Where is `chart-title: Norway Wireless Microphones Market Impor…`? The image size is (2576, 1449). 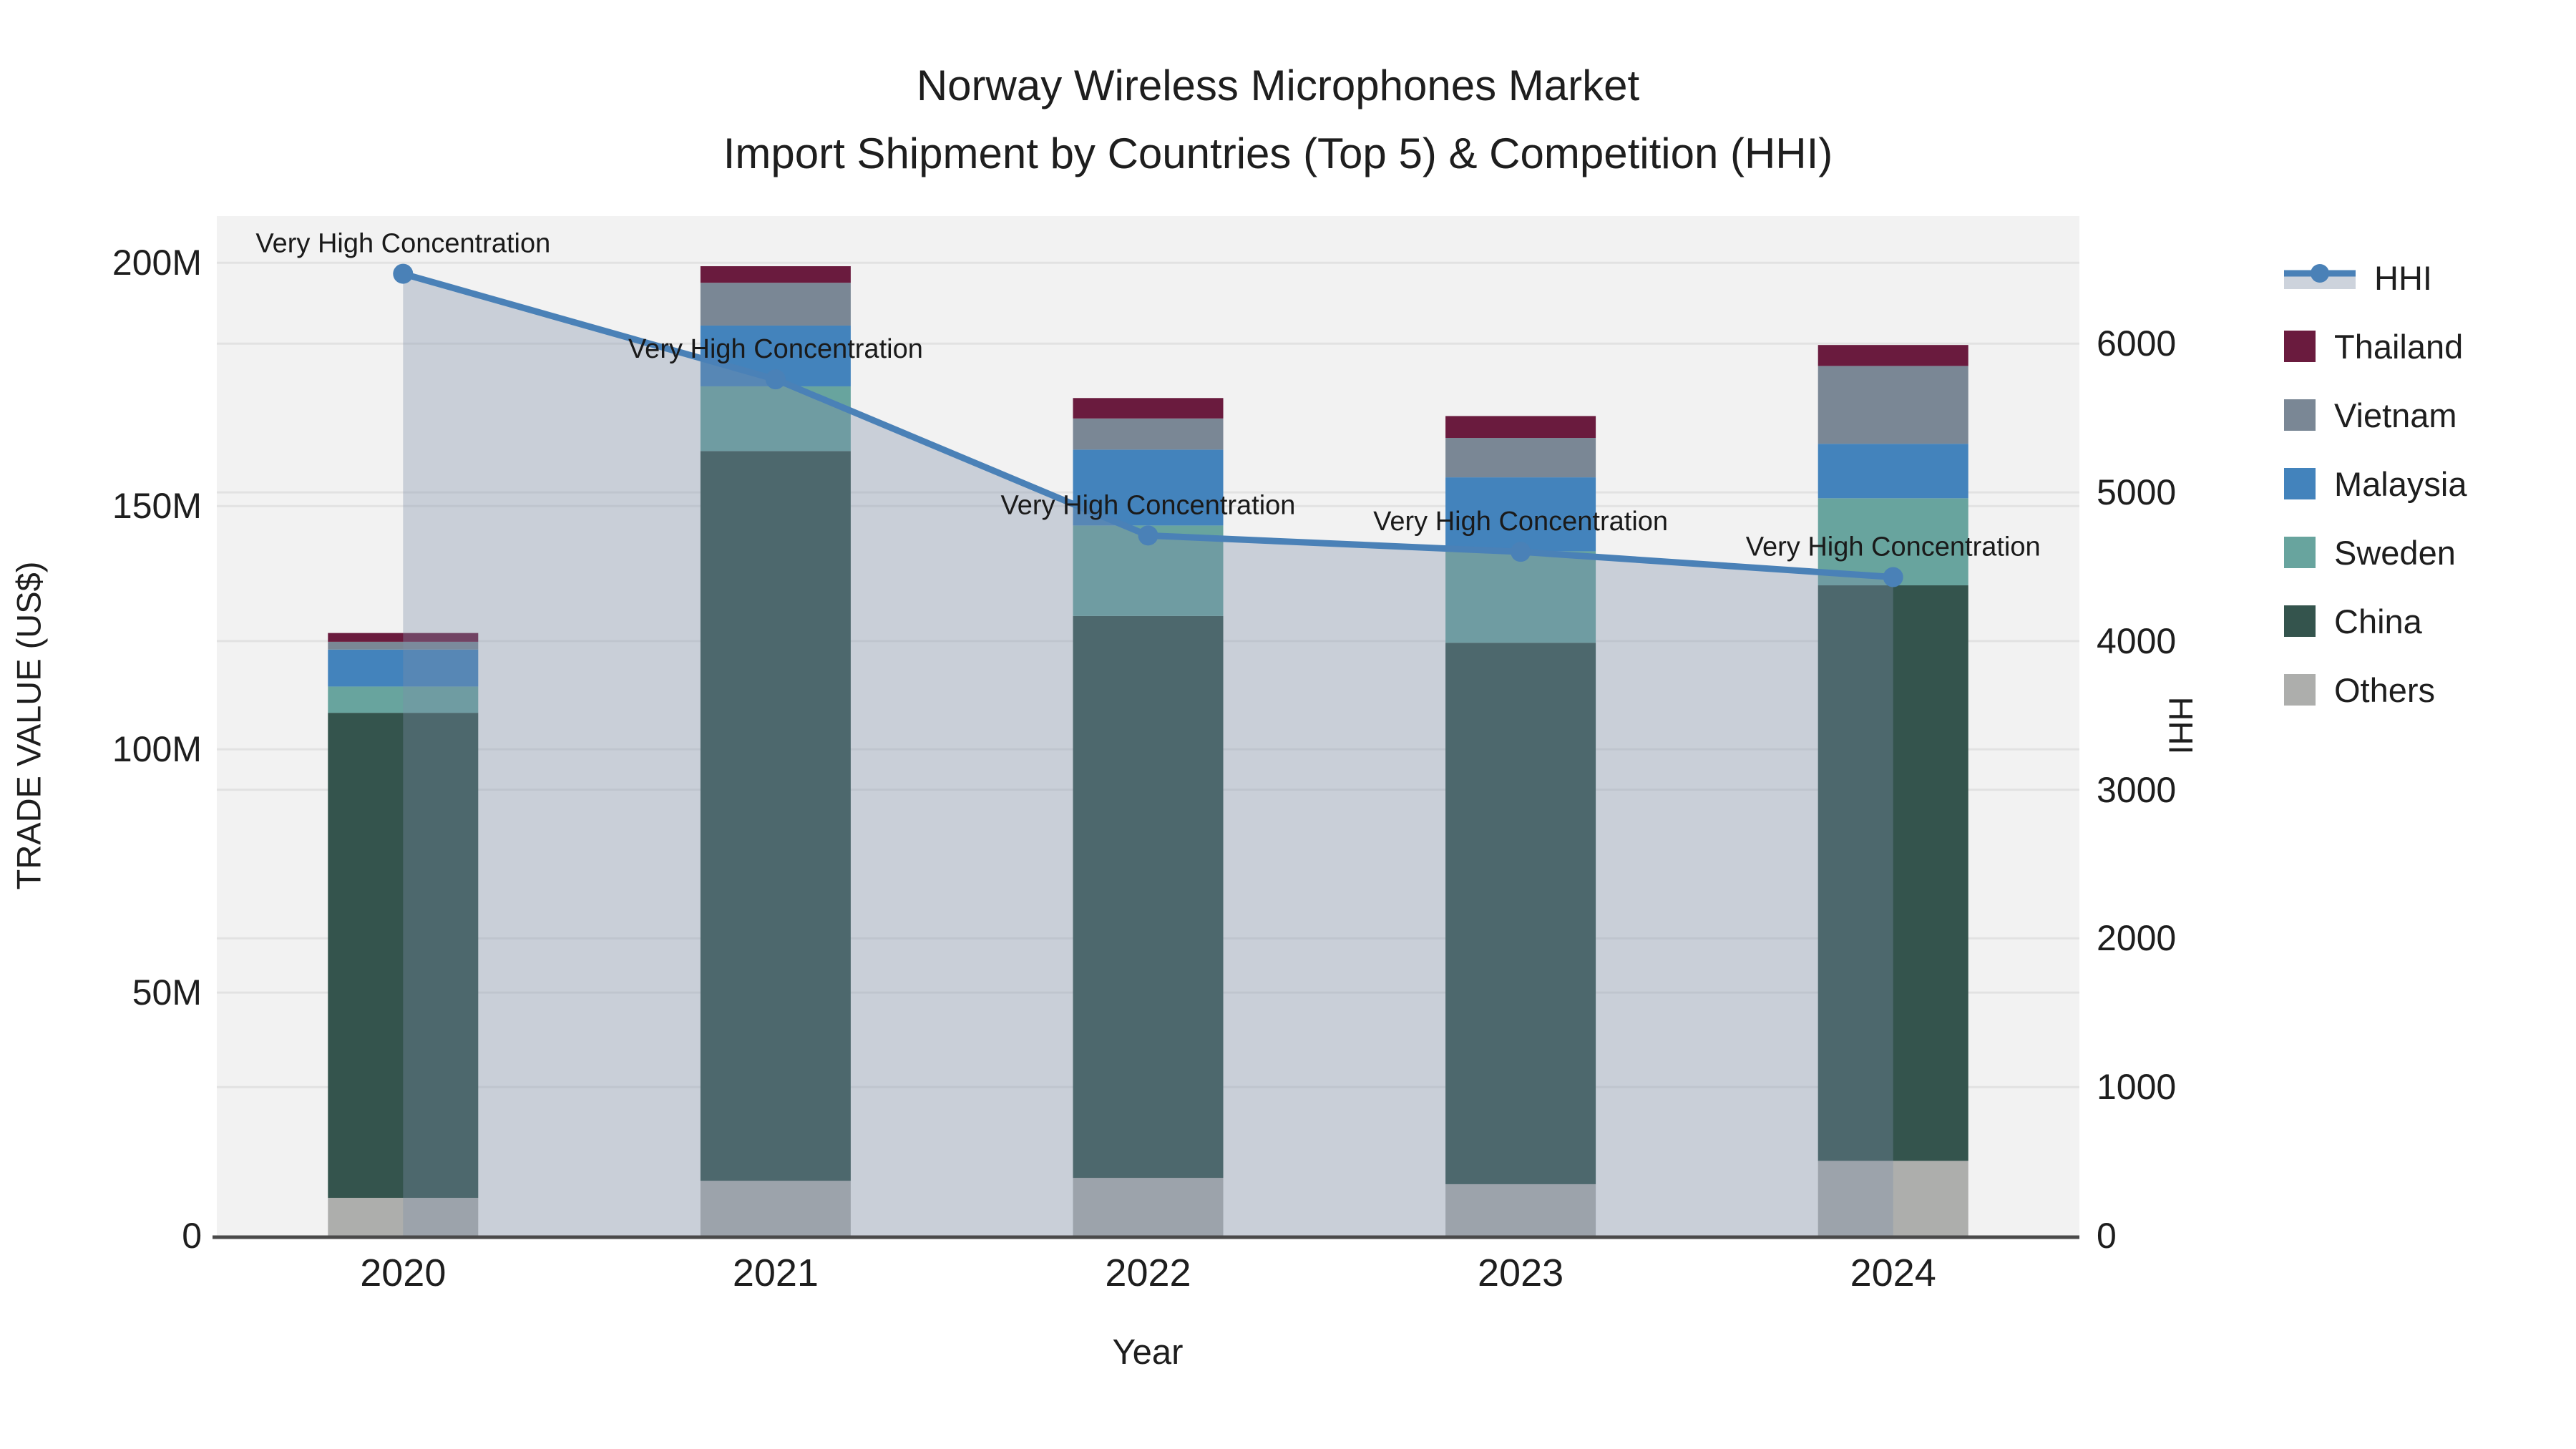
chart-title: Norway Wireless Microphones Market Impor… is located at coordinates (1278, 119).